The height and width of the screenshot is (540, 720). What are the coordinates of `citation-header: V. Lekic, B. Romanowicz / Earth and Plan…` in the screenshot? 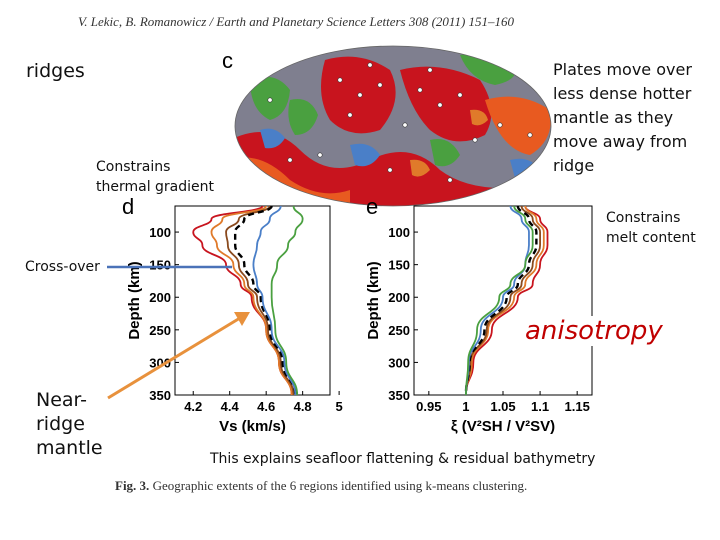 It's located at (296, 21).